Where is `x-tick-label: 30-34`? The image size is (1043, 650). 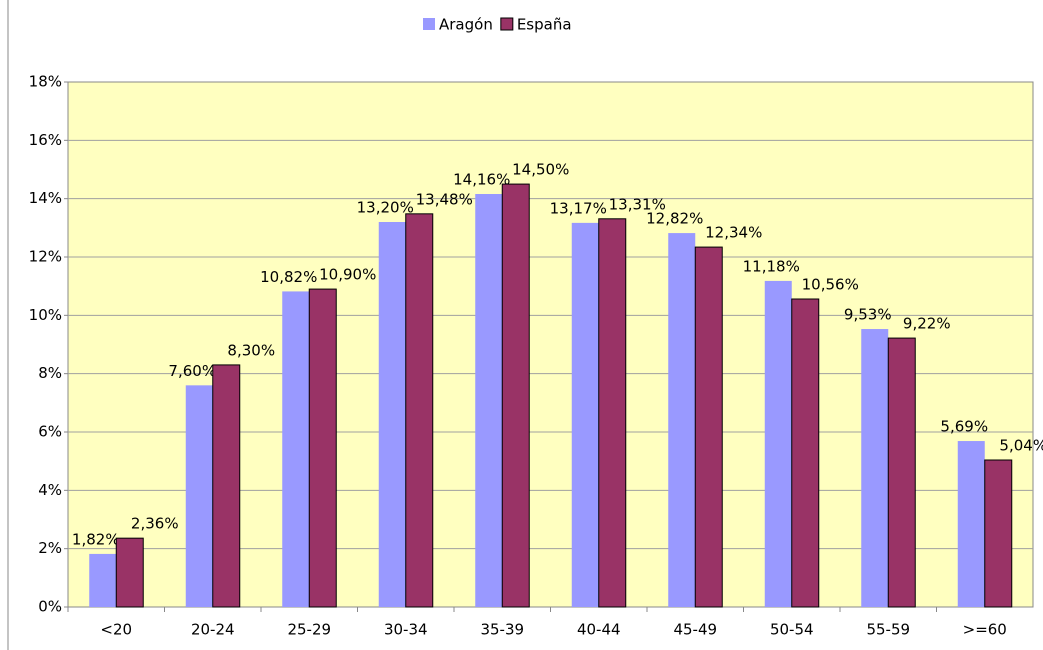
x-tick-label: 30-34 is located at coordinates (406, 630).